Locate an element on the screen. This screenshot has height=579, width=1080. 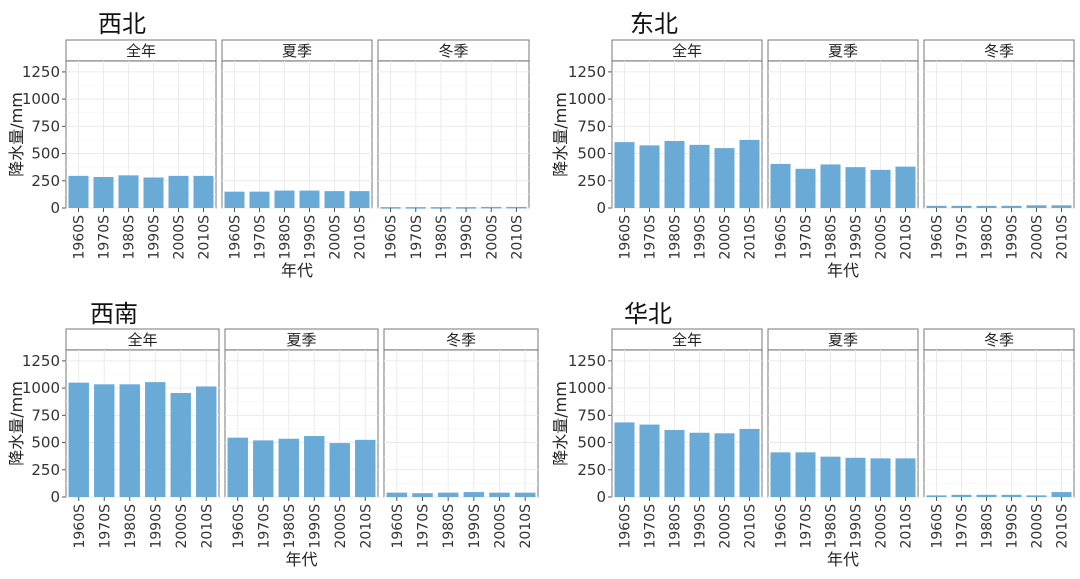
y-tick-label: 0 is located at coordinates (55, 208).